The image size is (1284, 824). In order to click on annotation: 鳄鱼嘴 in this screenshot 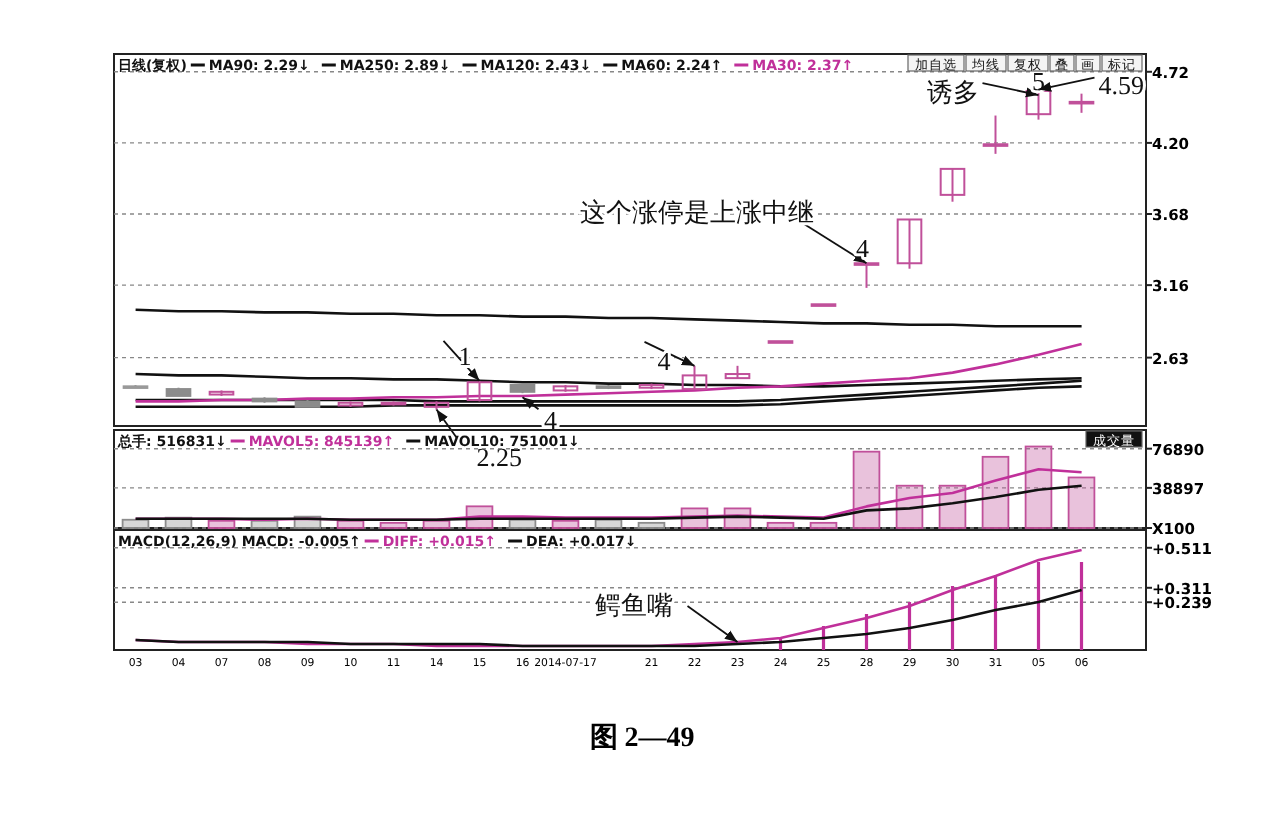, I will do `click(633, 605)`.